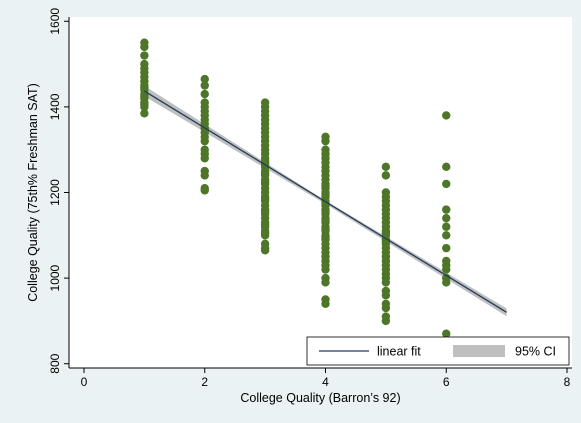 The width and height of the screenshot is (581, 423). I want to click on y-tick-label: 1200, so click(55, 192).